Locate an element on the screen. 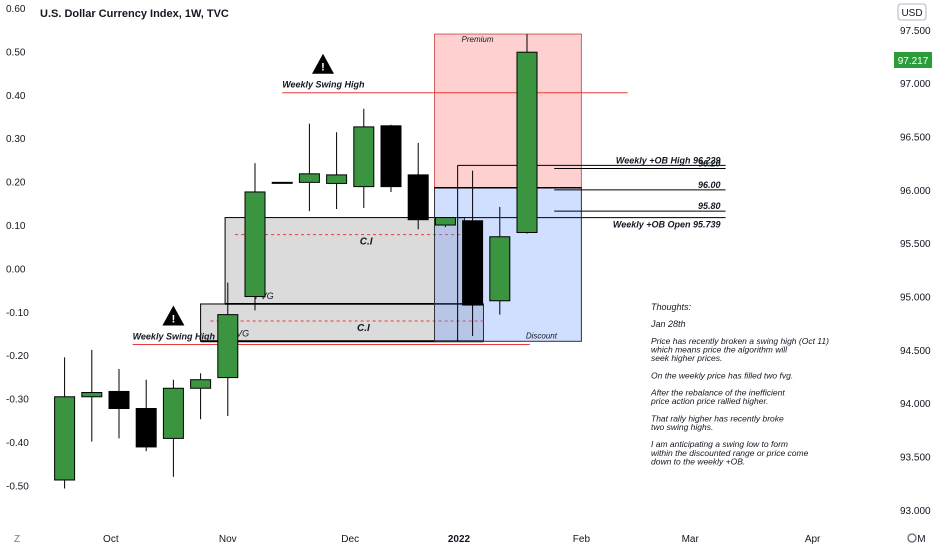 This screenshot has width=932, height=555. left-axis-tick: 0.60 is located at coordinates (16, 9).